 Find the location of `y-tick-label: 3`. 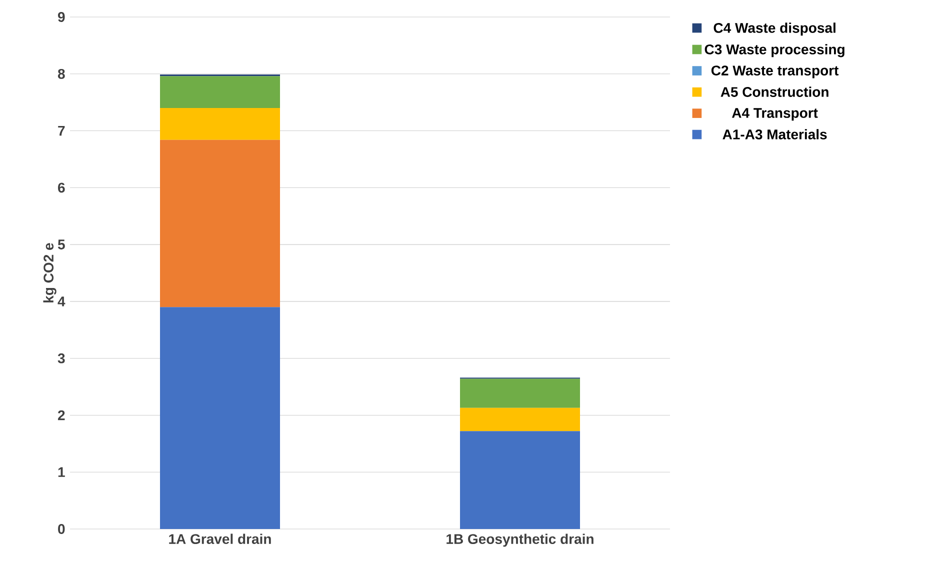

y-tick-label: 3 is located at coordinates (61, 358).